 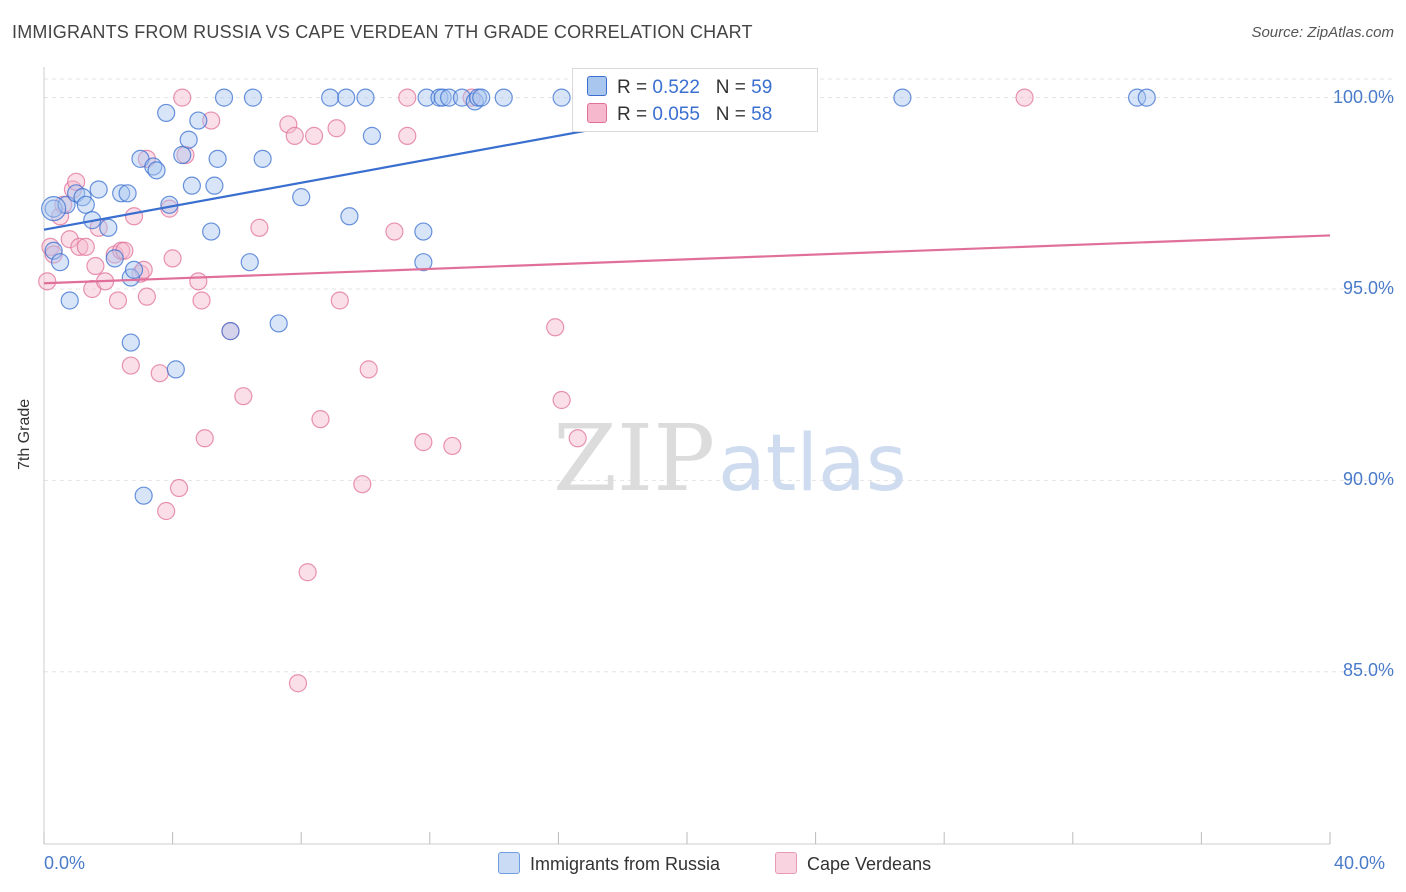 I want to click on y-tick-label-90: 90.0%, so click(x=1368, y=479).